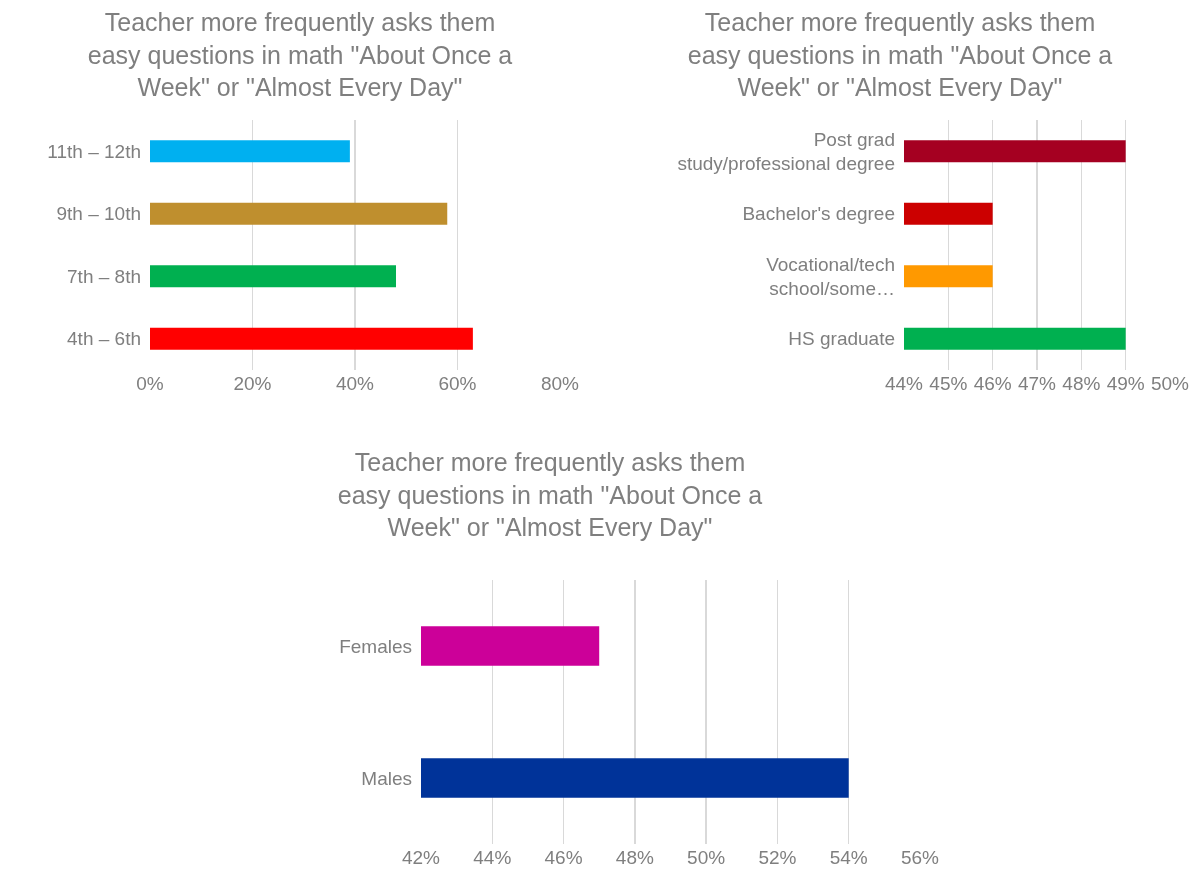  Describe the element at coordinates (560, 383) in the screenshot. I see `x-tick-label: 80%` at that location.